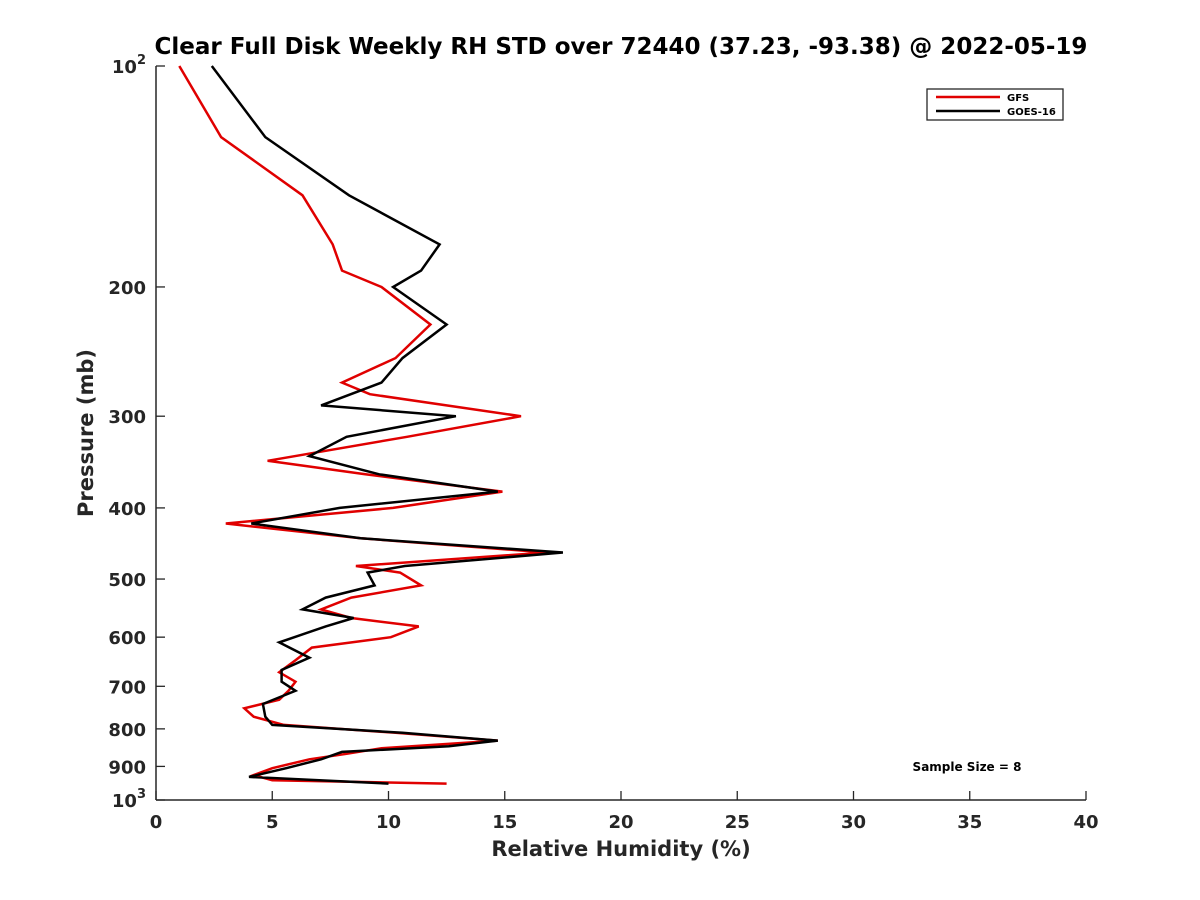 The image size is (1200, 900). I want to click on legend-label-goes16: GOES-16, so click(1031, 112).